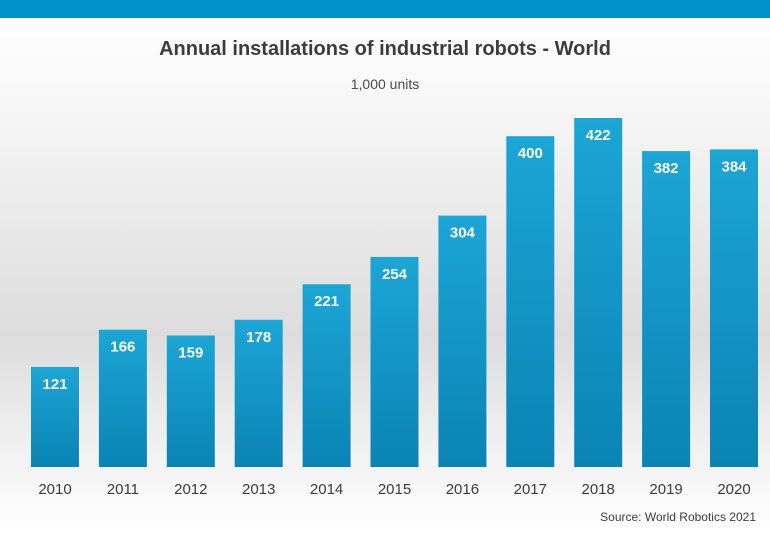 The width and height of the screenshot is (770, 547). I want to click on bar-2016, so click(462, 341).